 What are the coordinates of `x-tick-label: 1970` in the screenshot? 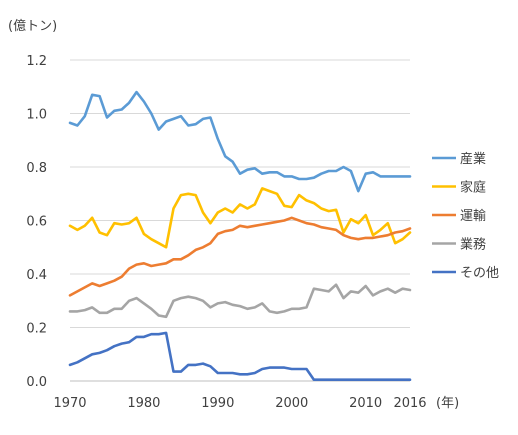 It's located at (69, 403).